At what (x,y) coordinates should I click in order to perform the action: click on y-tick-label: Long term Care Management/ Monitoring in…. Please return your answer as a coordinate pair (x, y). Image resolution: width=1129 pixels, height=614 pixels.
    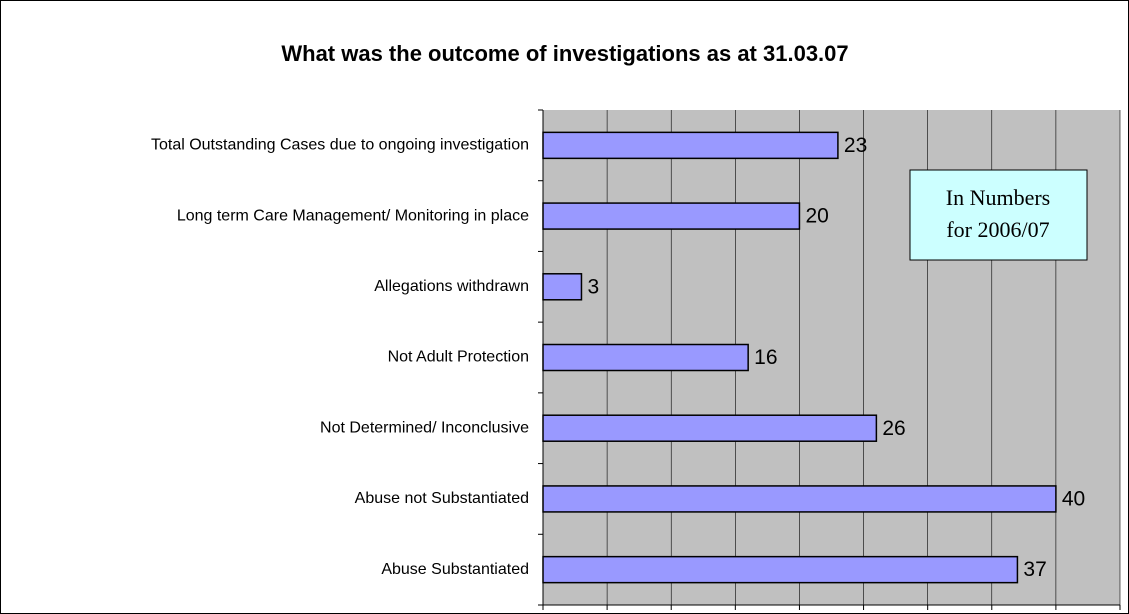
    Looking at the image, I should click on (353, 215).